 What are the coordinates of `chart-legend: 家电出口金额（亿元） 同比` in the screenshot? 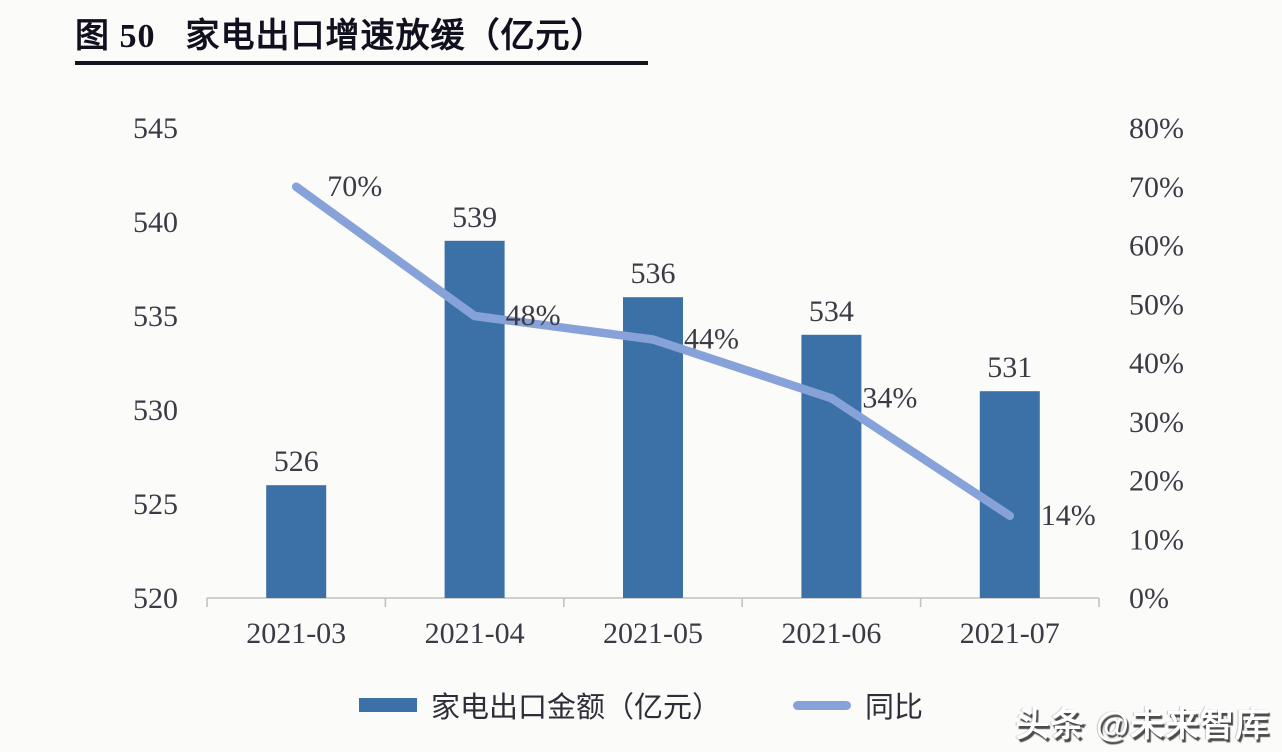 It's located at (641, 705).